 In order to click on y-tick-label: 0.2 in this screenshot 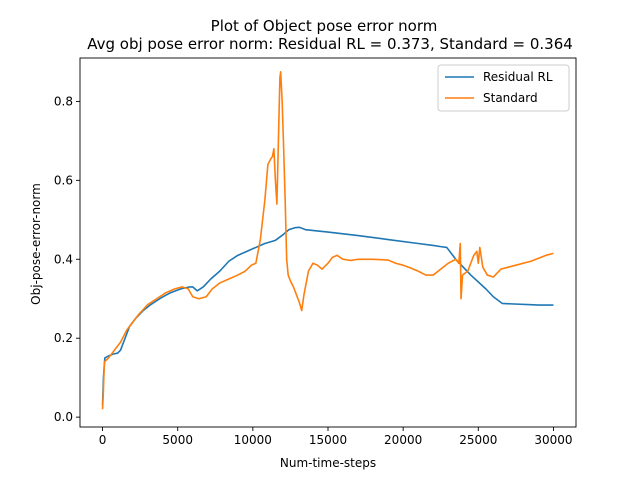, I will do `click(63, 338)`.